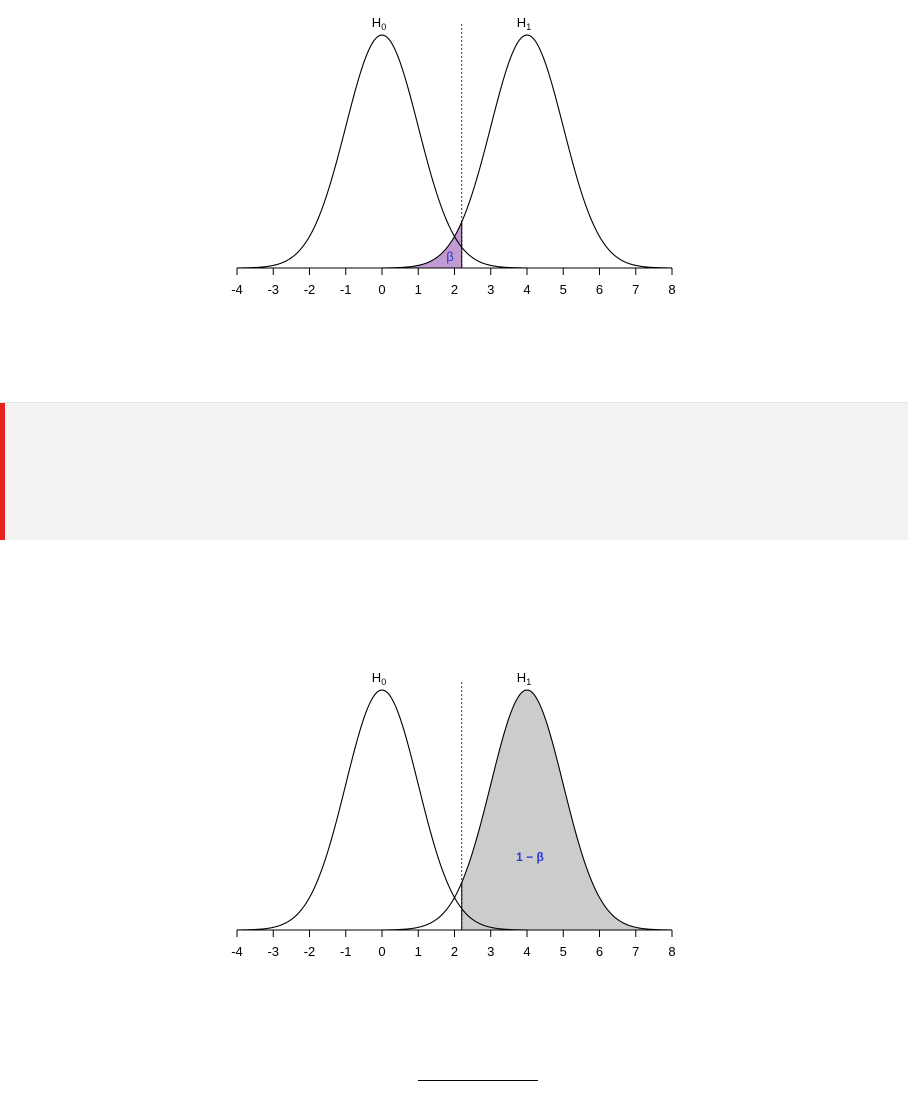 The height and width of the screenshot is (1110, 908). I want to click on power-chart: -4 -3 -2 -1 0 1 2 3 4 5 6 7 8 H0 H1 1 − β, so click(453, 814).